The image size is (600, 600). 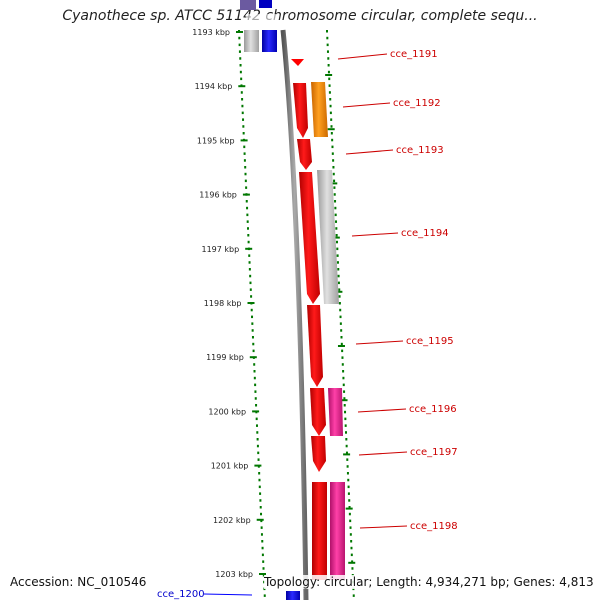 I want to click on gene-label: cce_1200, so click(x=181, y=594).